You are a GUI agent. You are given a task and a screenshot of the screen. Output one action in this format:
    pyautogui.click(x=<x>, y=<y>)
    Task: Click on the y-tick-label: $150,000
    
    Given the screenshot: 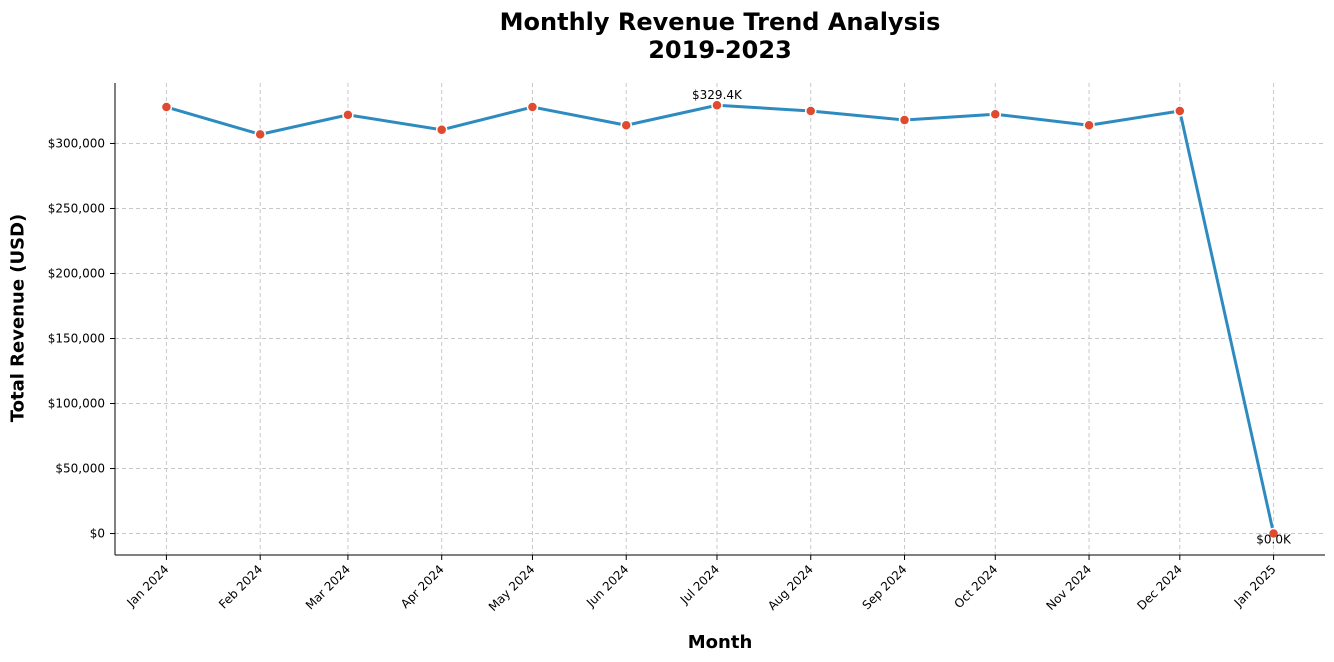 What is the action you would take?
    pyautogui.click(x=76, y=339)
    